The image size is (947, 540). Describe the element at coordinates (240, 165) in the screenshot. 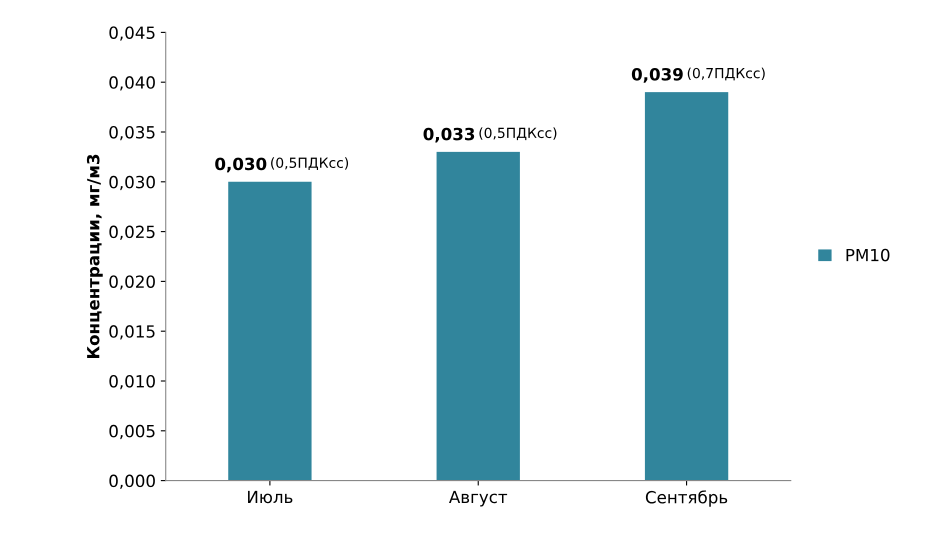

I see `data-label: 0,030` at that location.